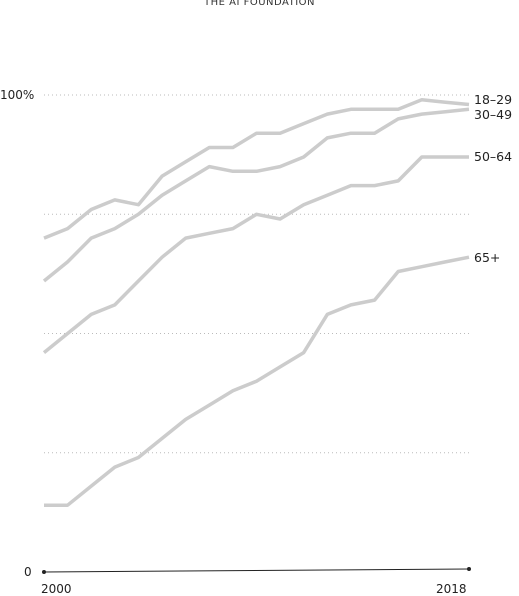 This screenshot has height=596, width=519. I want to click on x-axis, so click(256, 570).